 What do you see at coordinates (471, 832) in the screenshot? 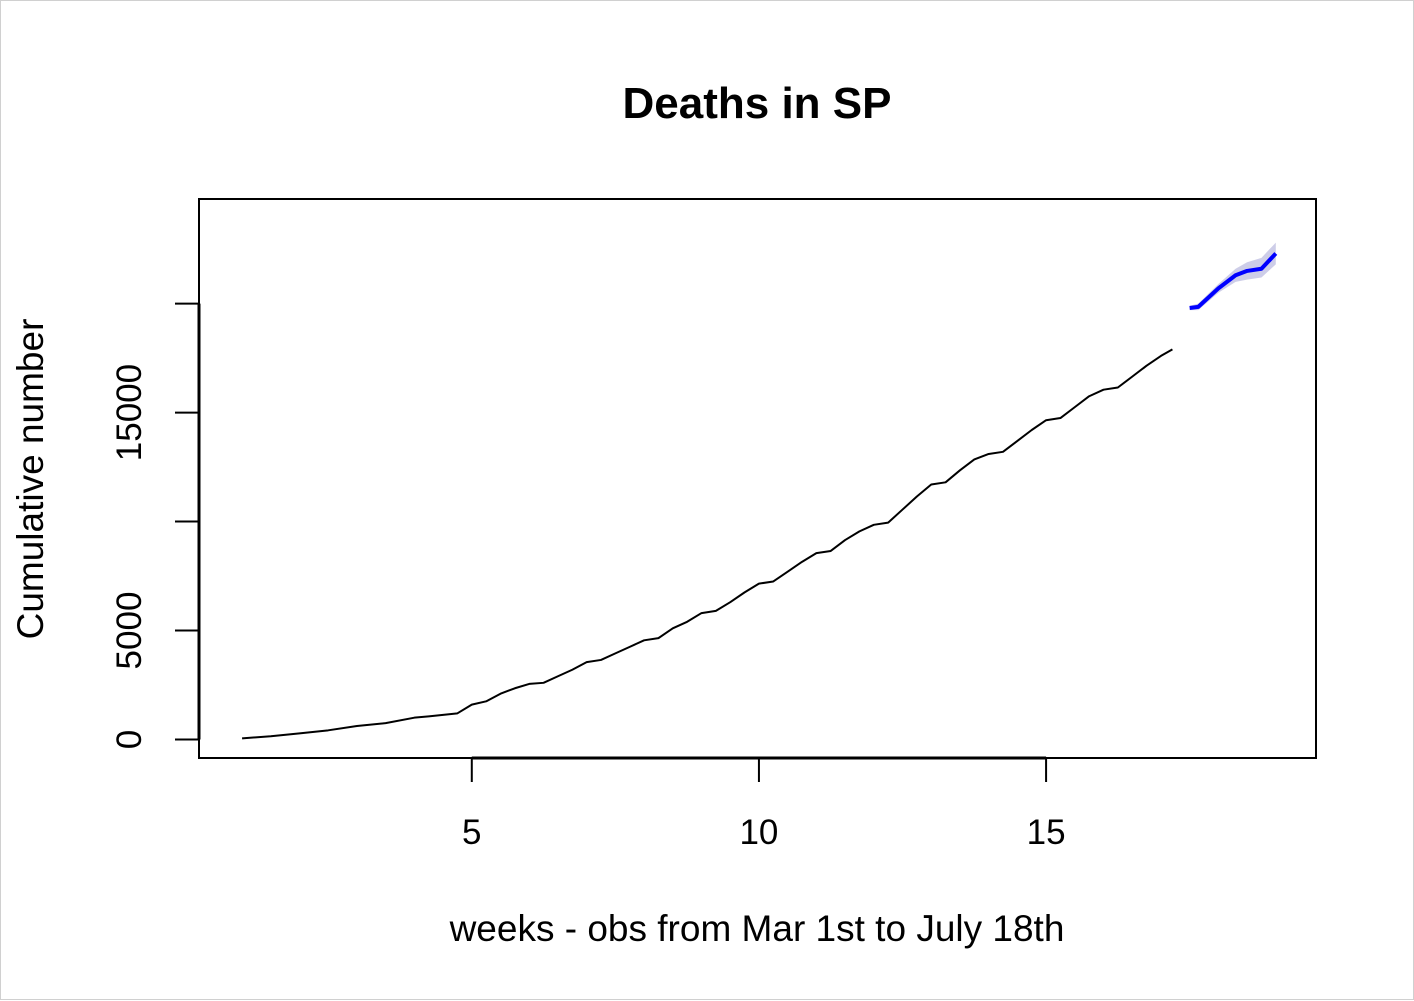
I see `x-tick-label: 5` at bounding box center [471, 832].